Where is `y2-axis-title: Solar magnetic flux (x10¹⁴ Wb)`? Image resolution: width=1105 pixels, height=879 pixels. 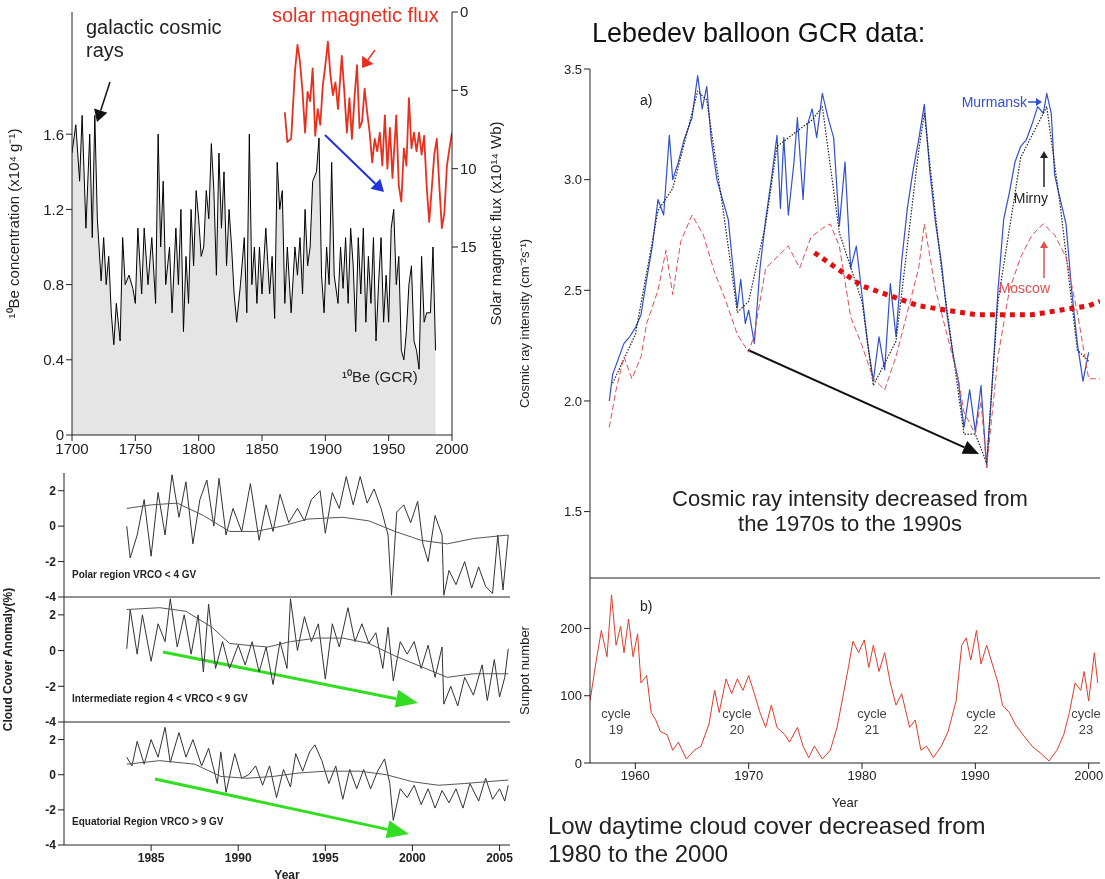
y2-axis-title: Solar magnetic flux (x10¹⁴ Wb) is located at coordinates (496, 223).